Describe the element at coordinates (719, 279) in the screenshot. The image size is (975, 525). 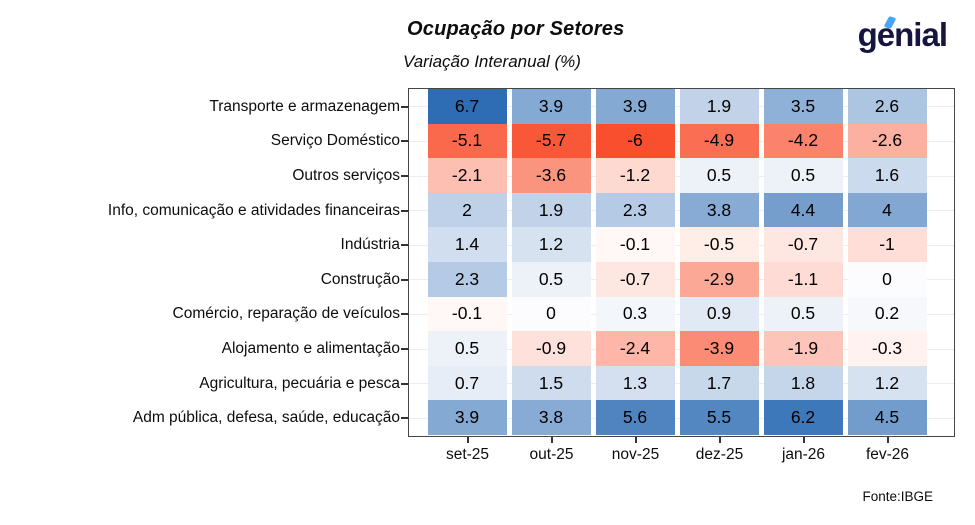
I see `heatmap-cell: -2.9` at that location.